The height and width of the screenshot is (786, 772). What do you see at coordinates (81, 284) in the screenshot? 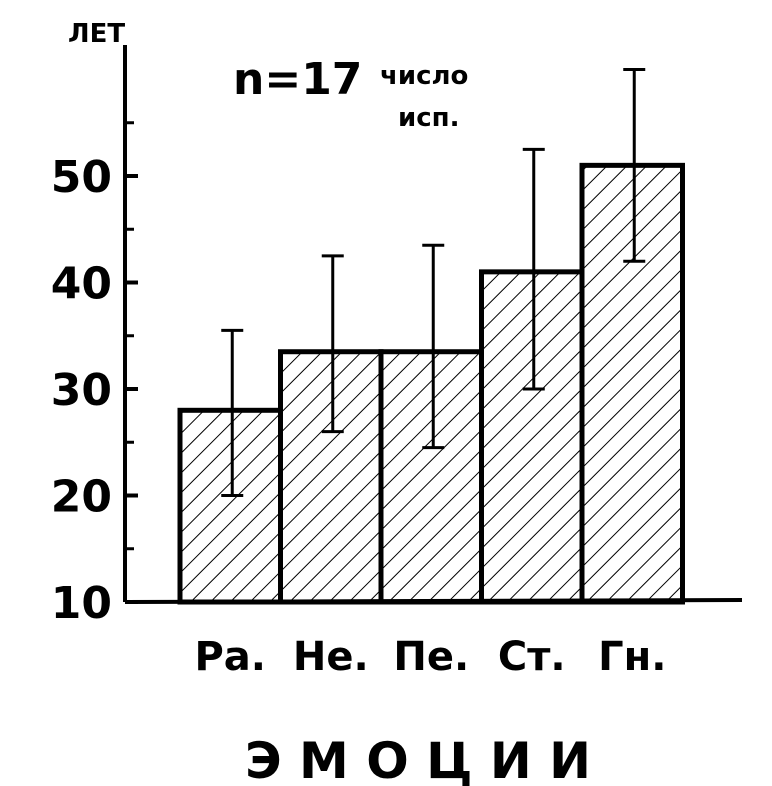
I see `y-tick-label: 40` at bounding box center [81, 284].